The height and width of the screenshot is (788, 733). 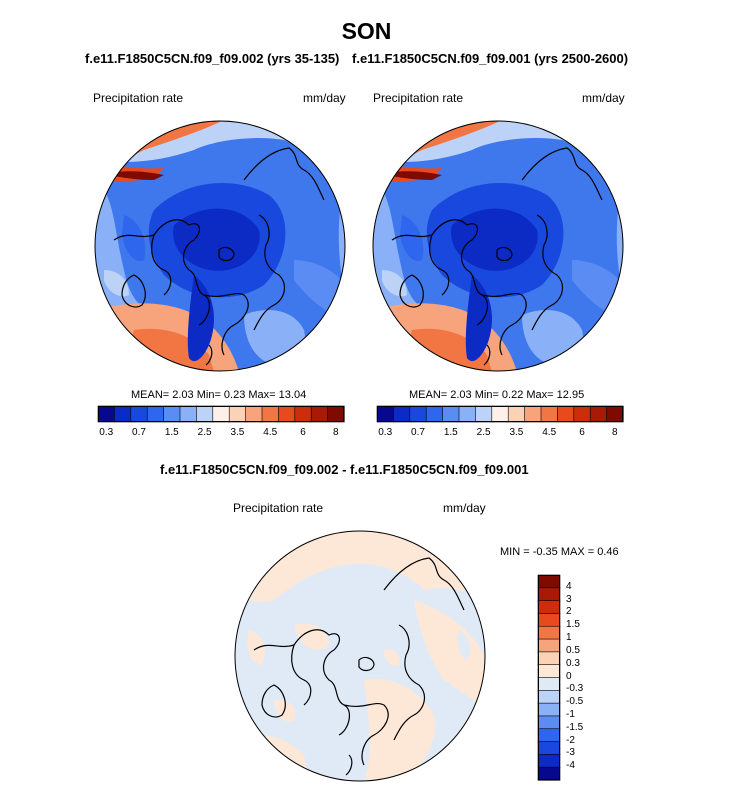 I want to click on panel-2-polar-map, so click(x=498, y=246).